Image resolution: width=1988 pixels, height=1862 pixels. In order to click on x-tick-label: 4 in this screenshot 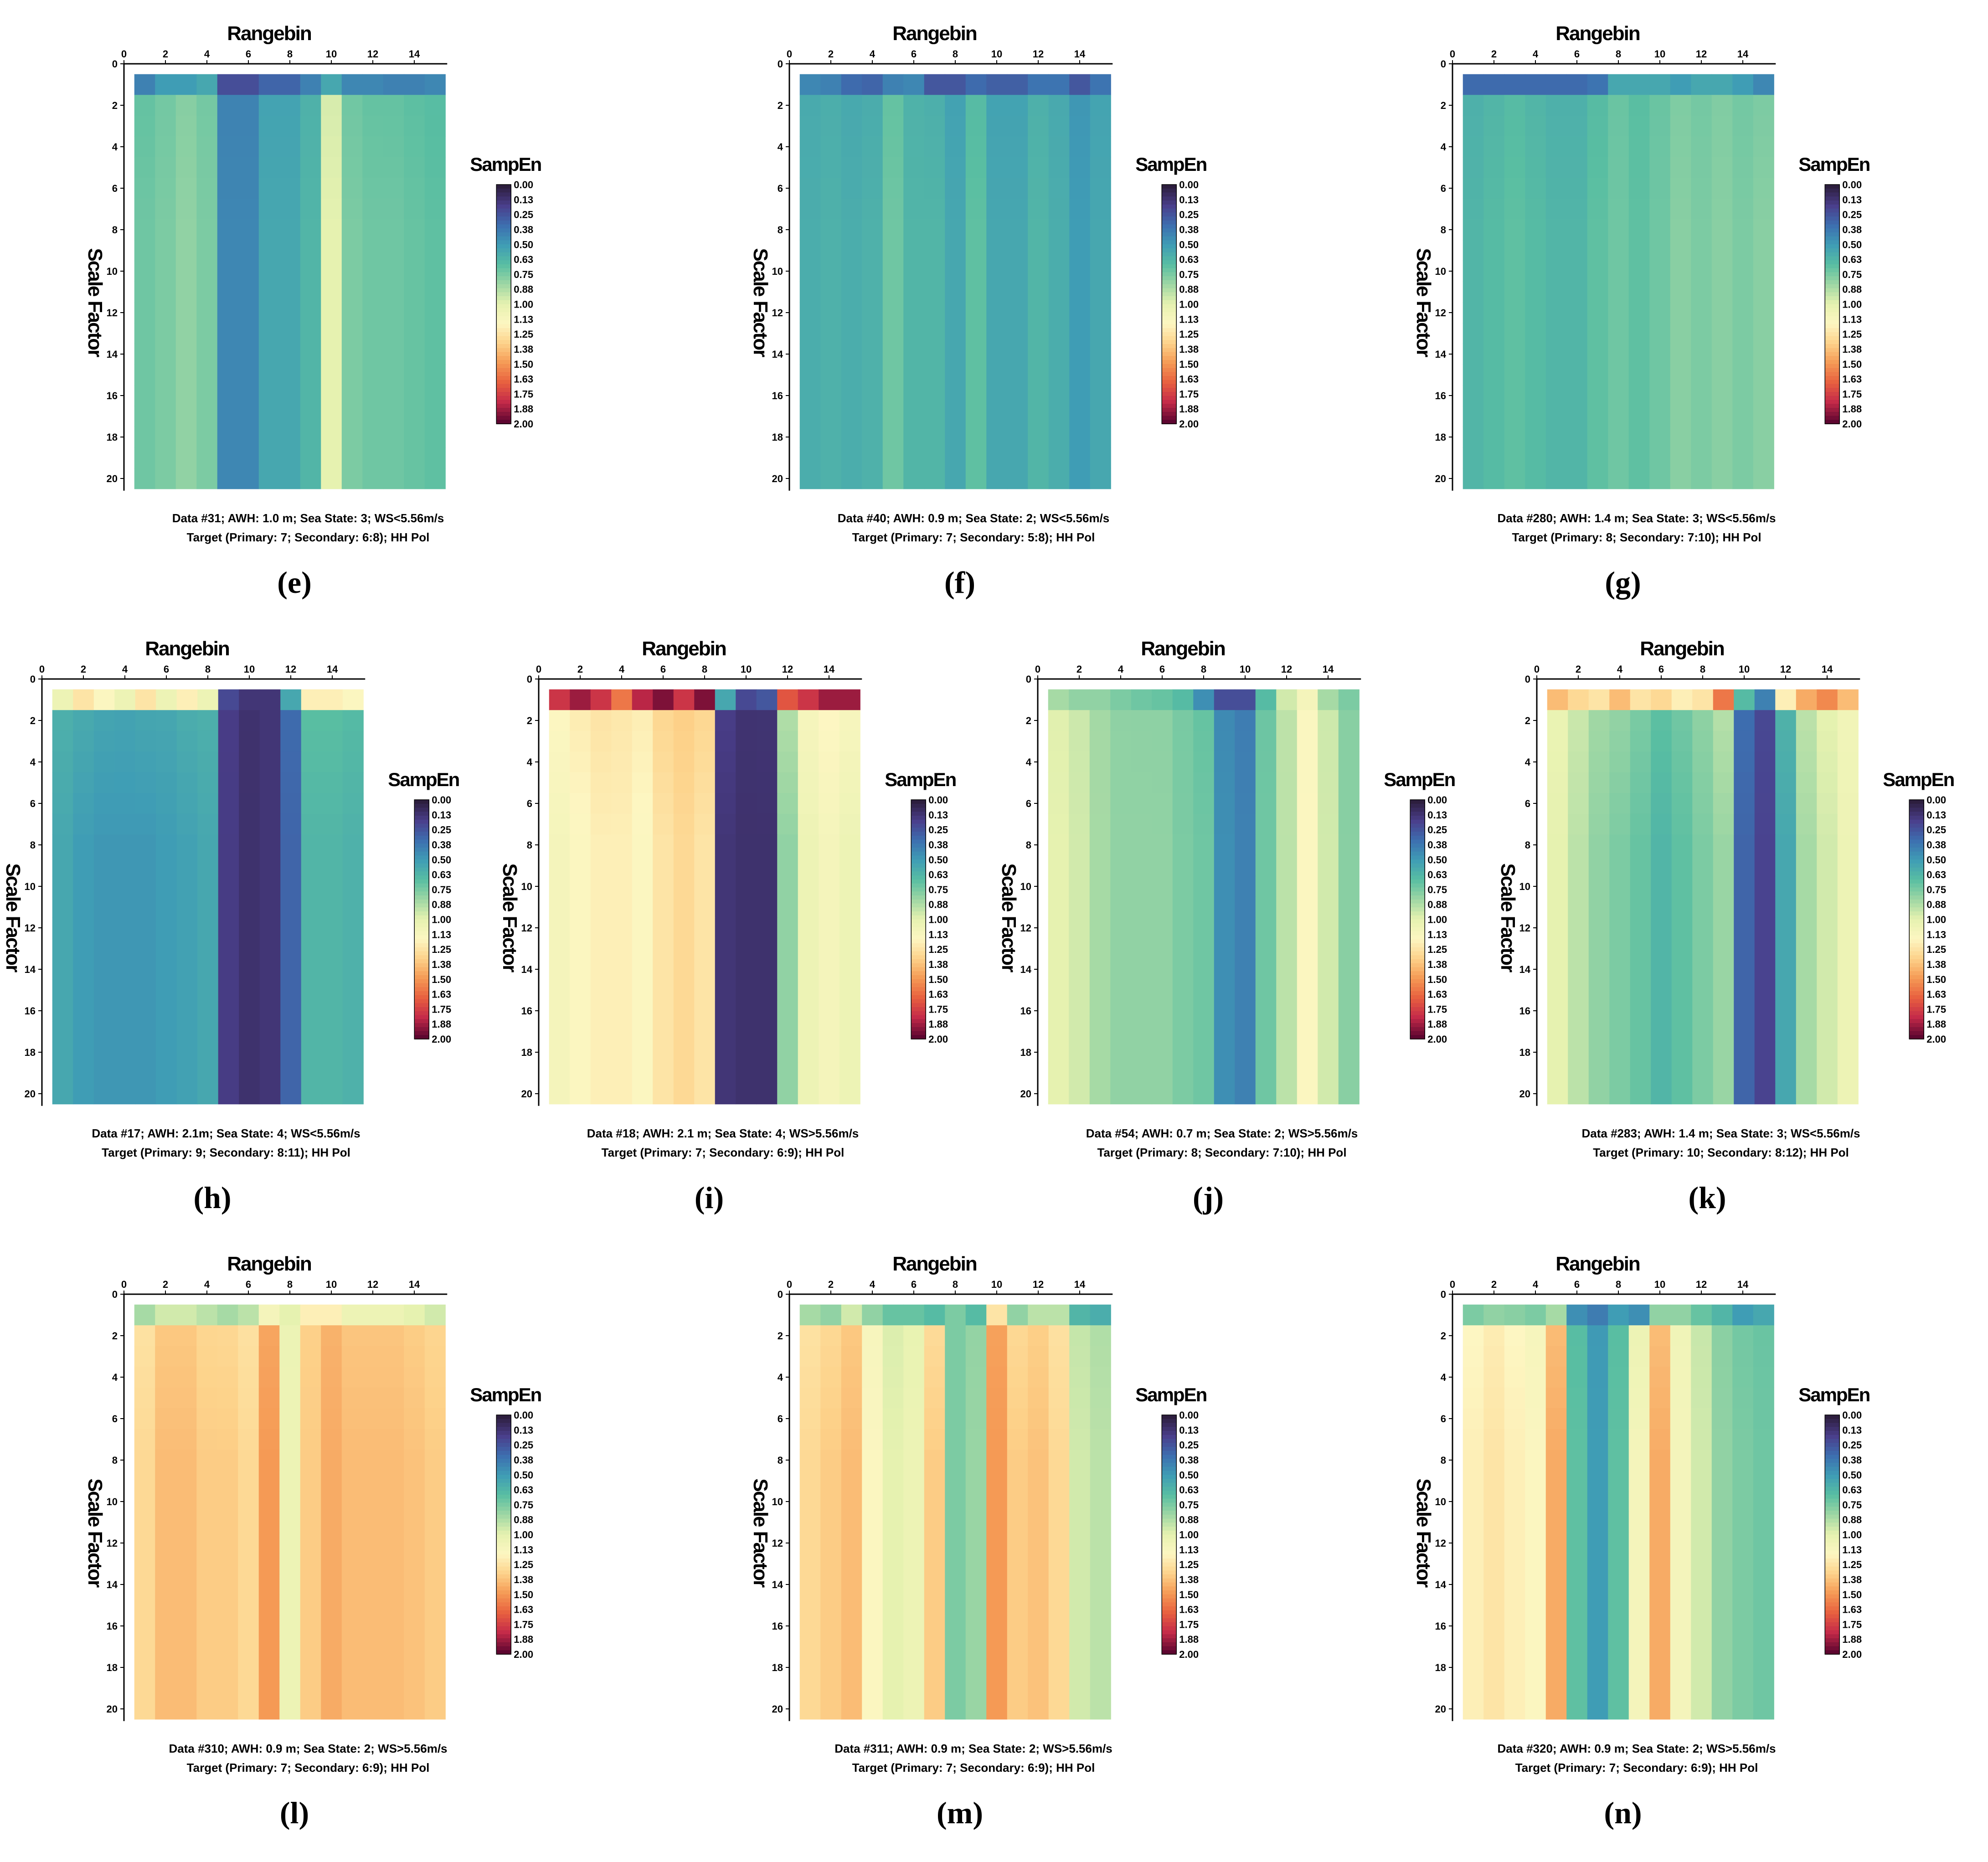, I will do `click(125, 669)`.